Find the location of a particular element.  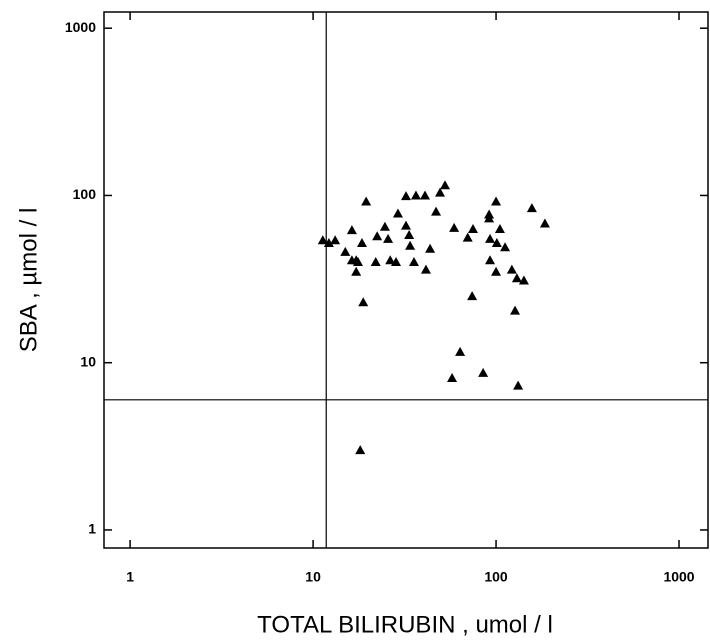

y-tick-label: 1000 is located at coordinates (80, 27).